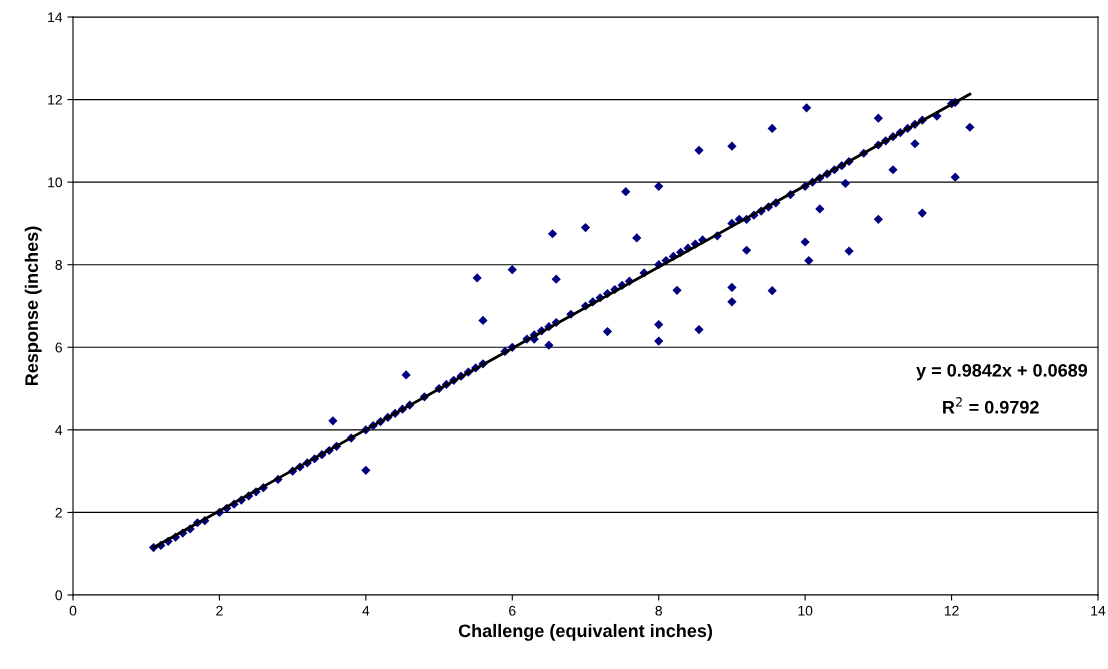 The image size is (1108, 669). I want to click on x-axis-title: Challenge (equivalent inches), so click(585, 632).